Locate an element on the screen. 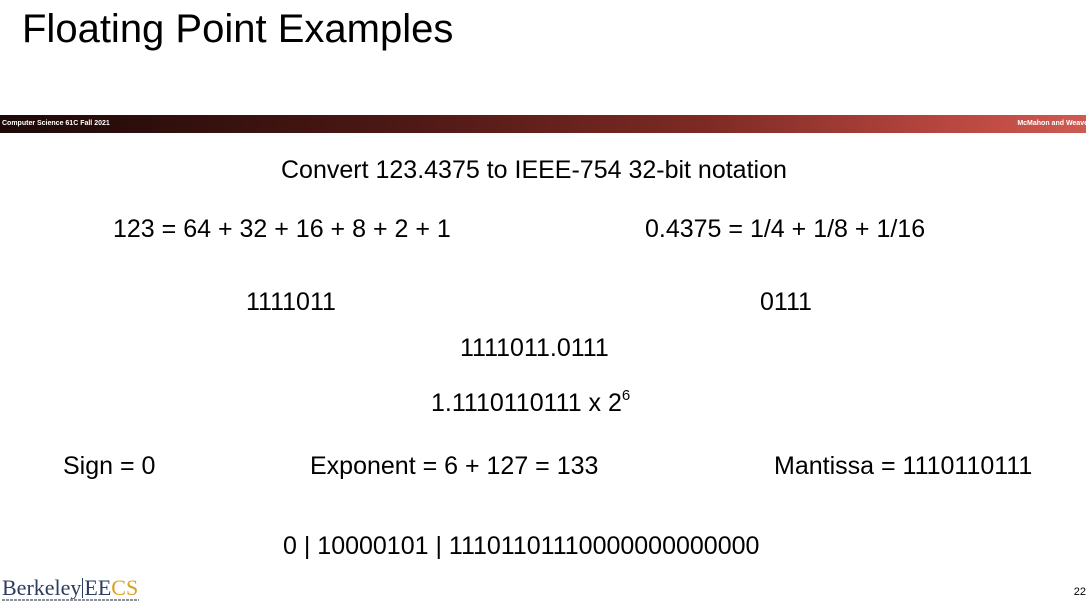 The width and height of the screenshot is (1086, 605). fraction-binary: 0111 is located at coordinates (786, 302).